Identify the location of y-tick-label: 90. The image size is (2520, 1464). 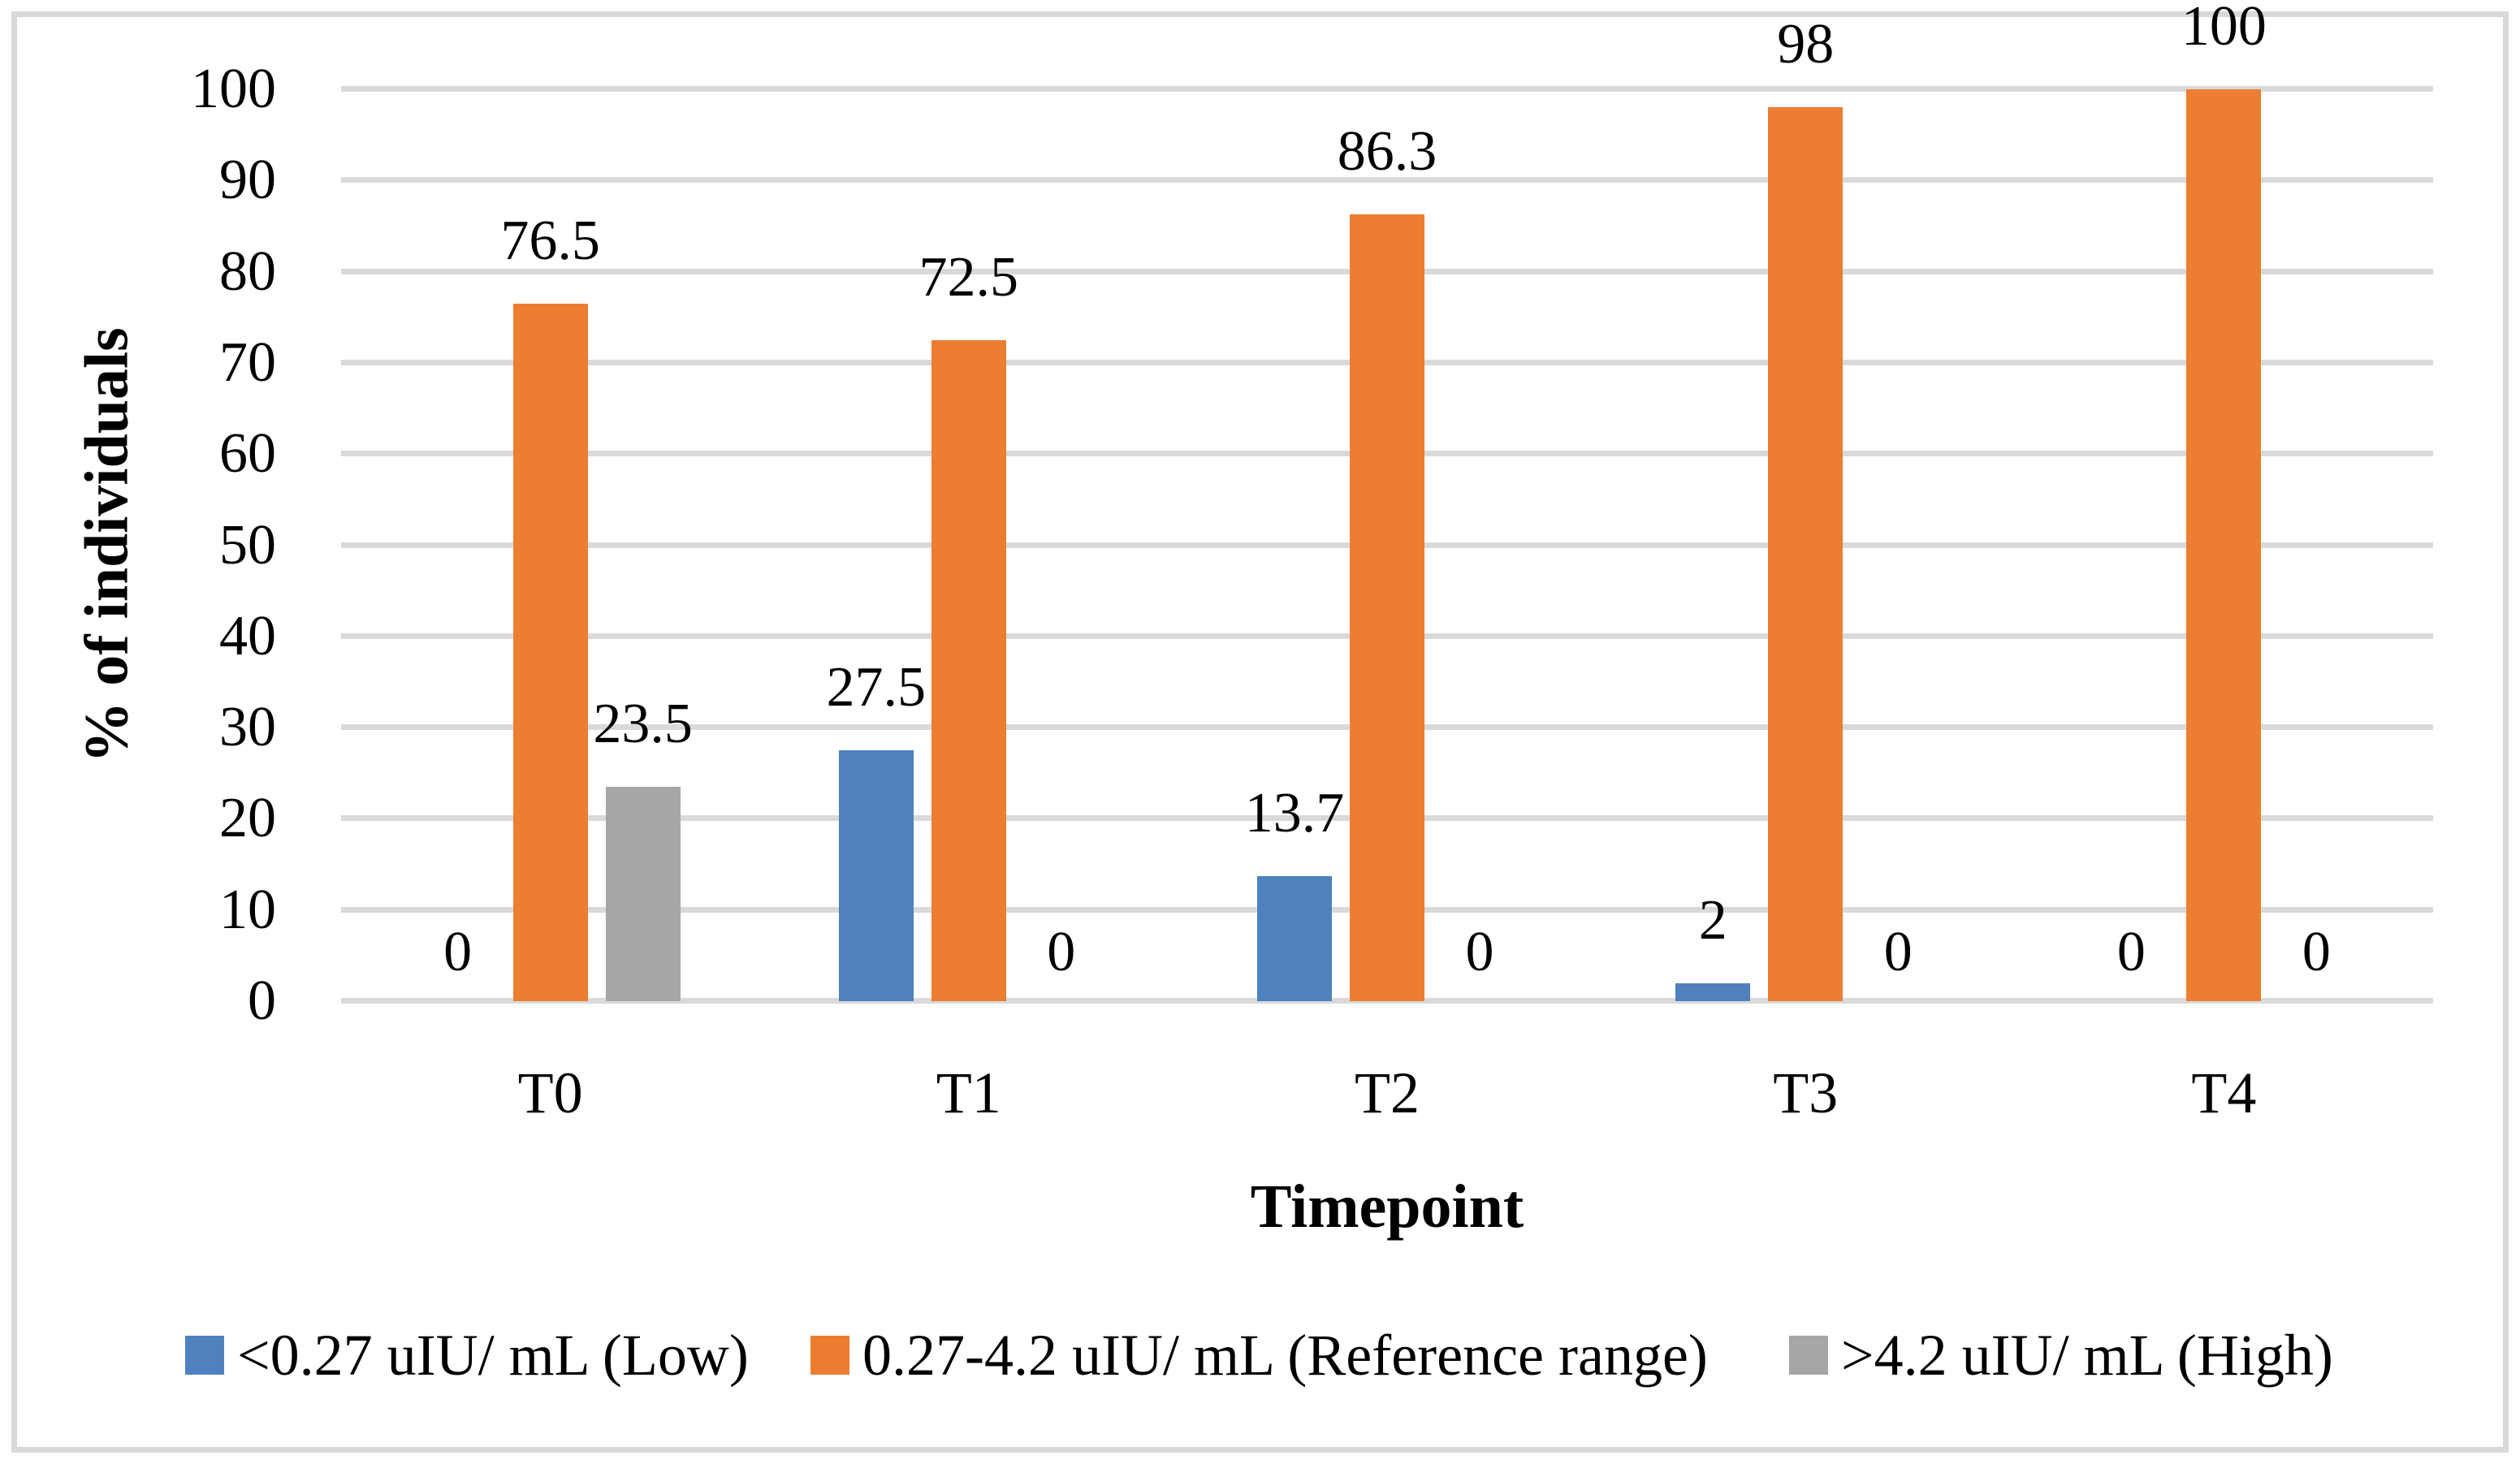
(248, 180).